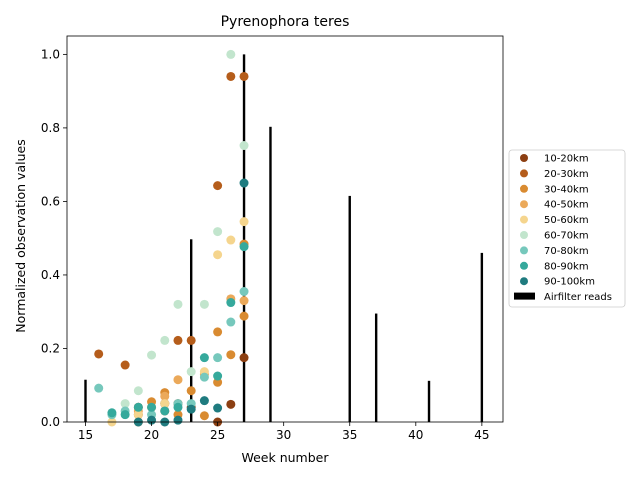 This screenshot has height=480, width=640. Describe the element at coordinates (54, 238) in the screenshot. I see `y-ticks: 0.0 0.2 0.4 0.6 0.8 1.0` at that location.